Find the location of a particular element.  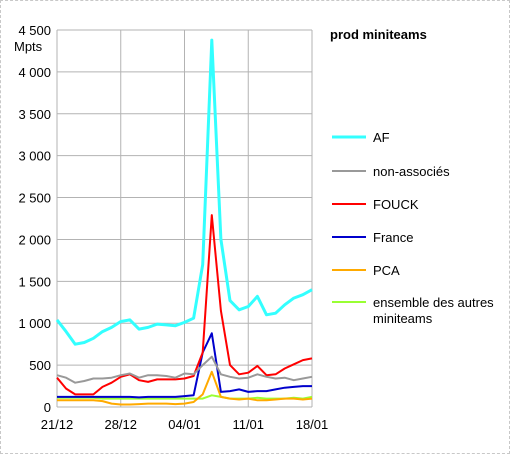

x-tick-label: 21/12 is located at coordinates (57, 424).